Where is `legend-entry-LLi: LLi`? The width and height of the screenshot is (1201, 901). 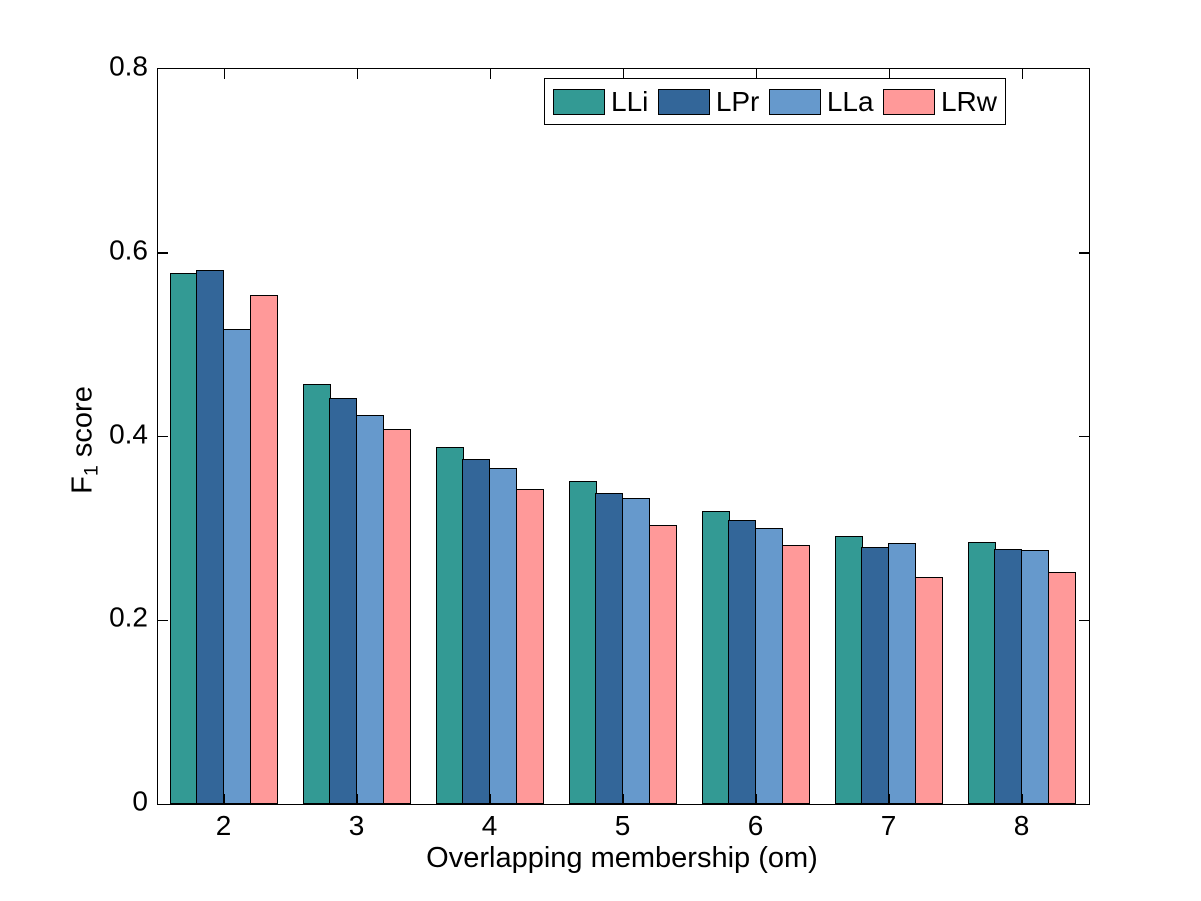
legend-entry-LLi: LLi is located at coordinates (601, 101).